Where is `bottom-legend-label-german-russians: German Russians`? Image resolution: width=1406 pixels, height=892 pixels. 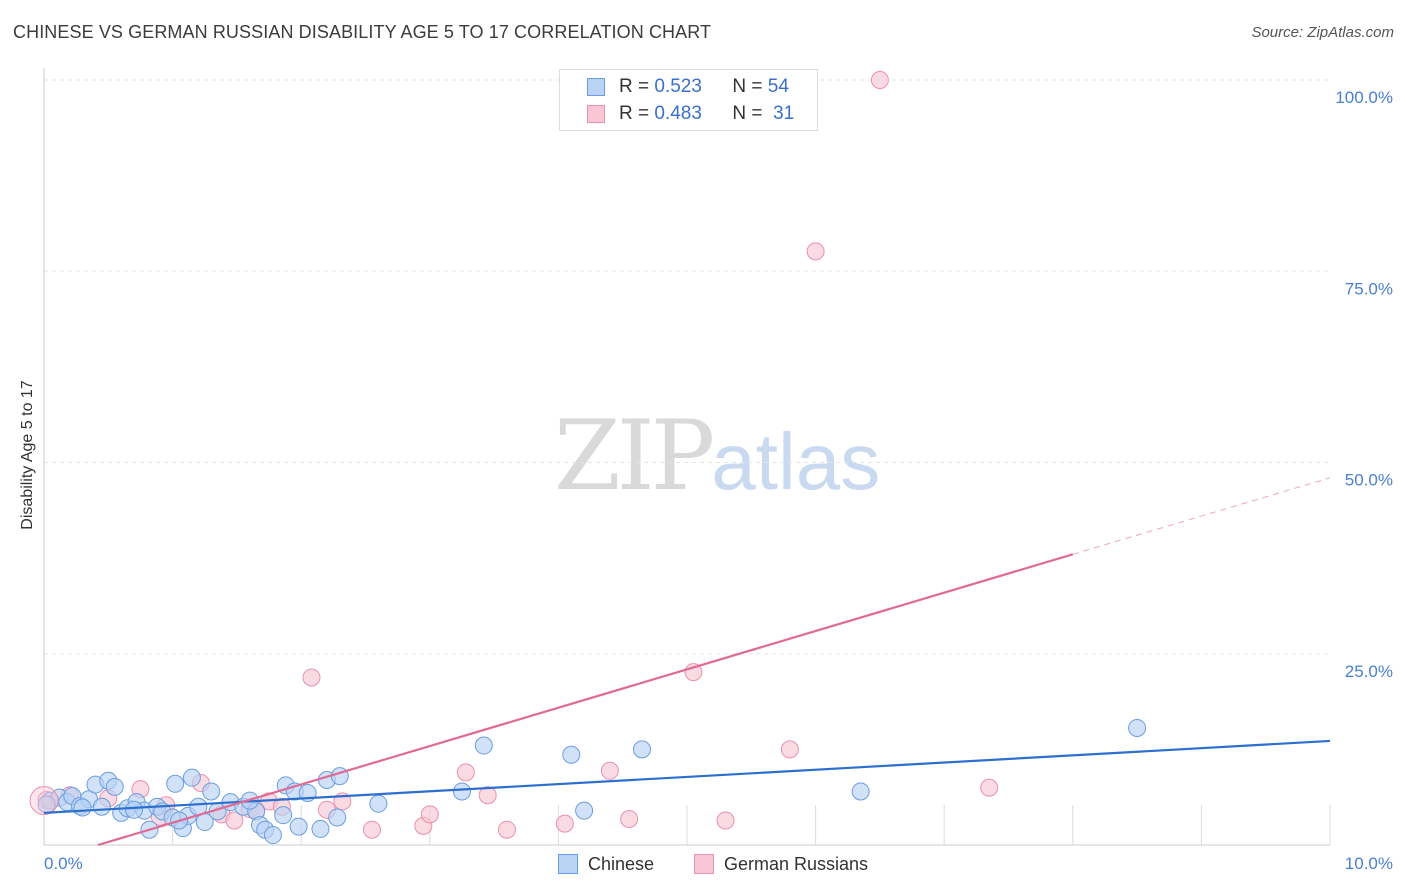 bottom-legend-label-german-russians: German Russians is located at coordinates (796, 863).